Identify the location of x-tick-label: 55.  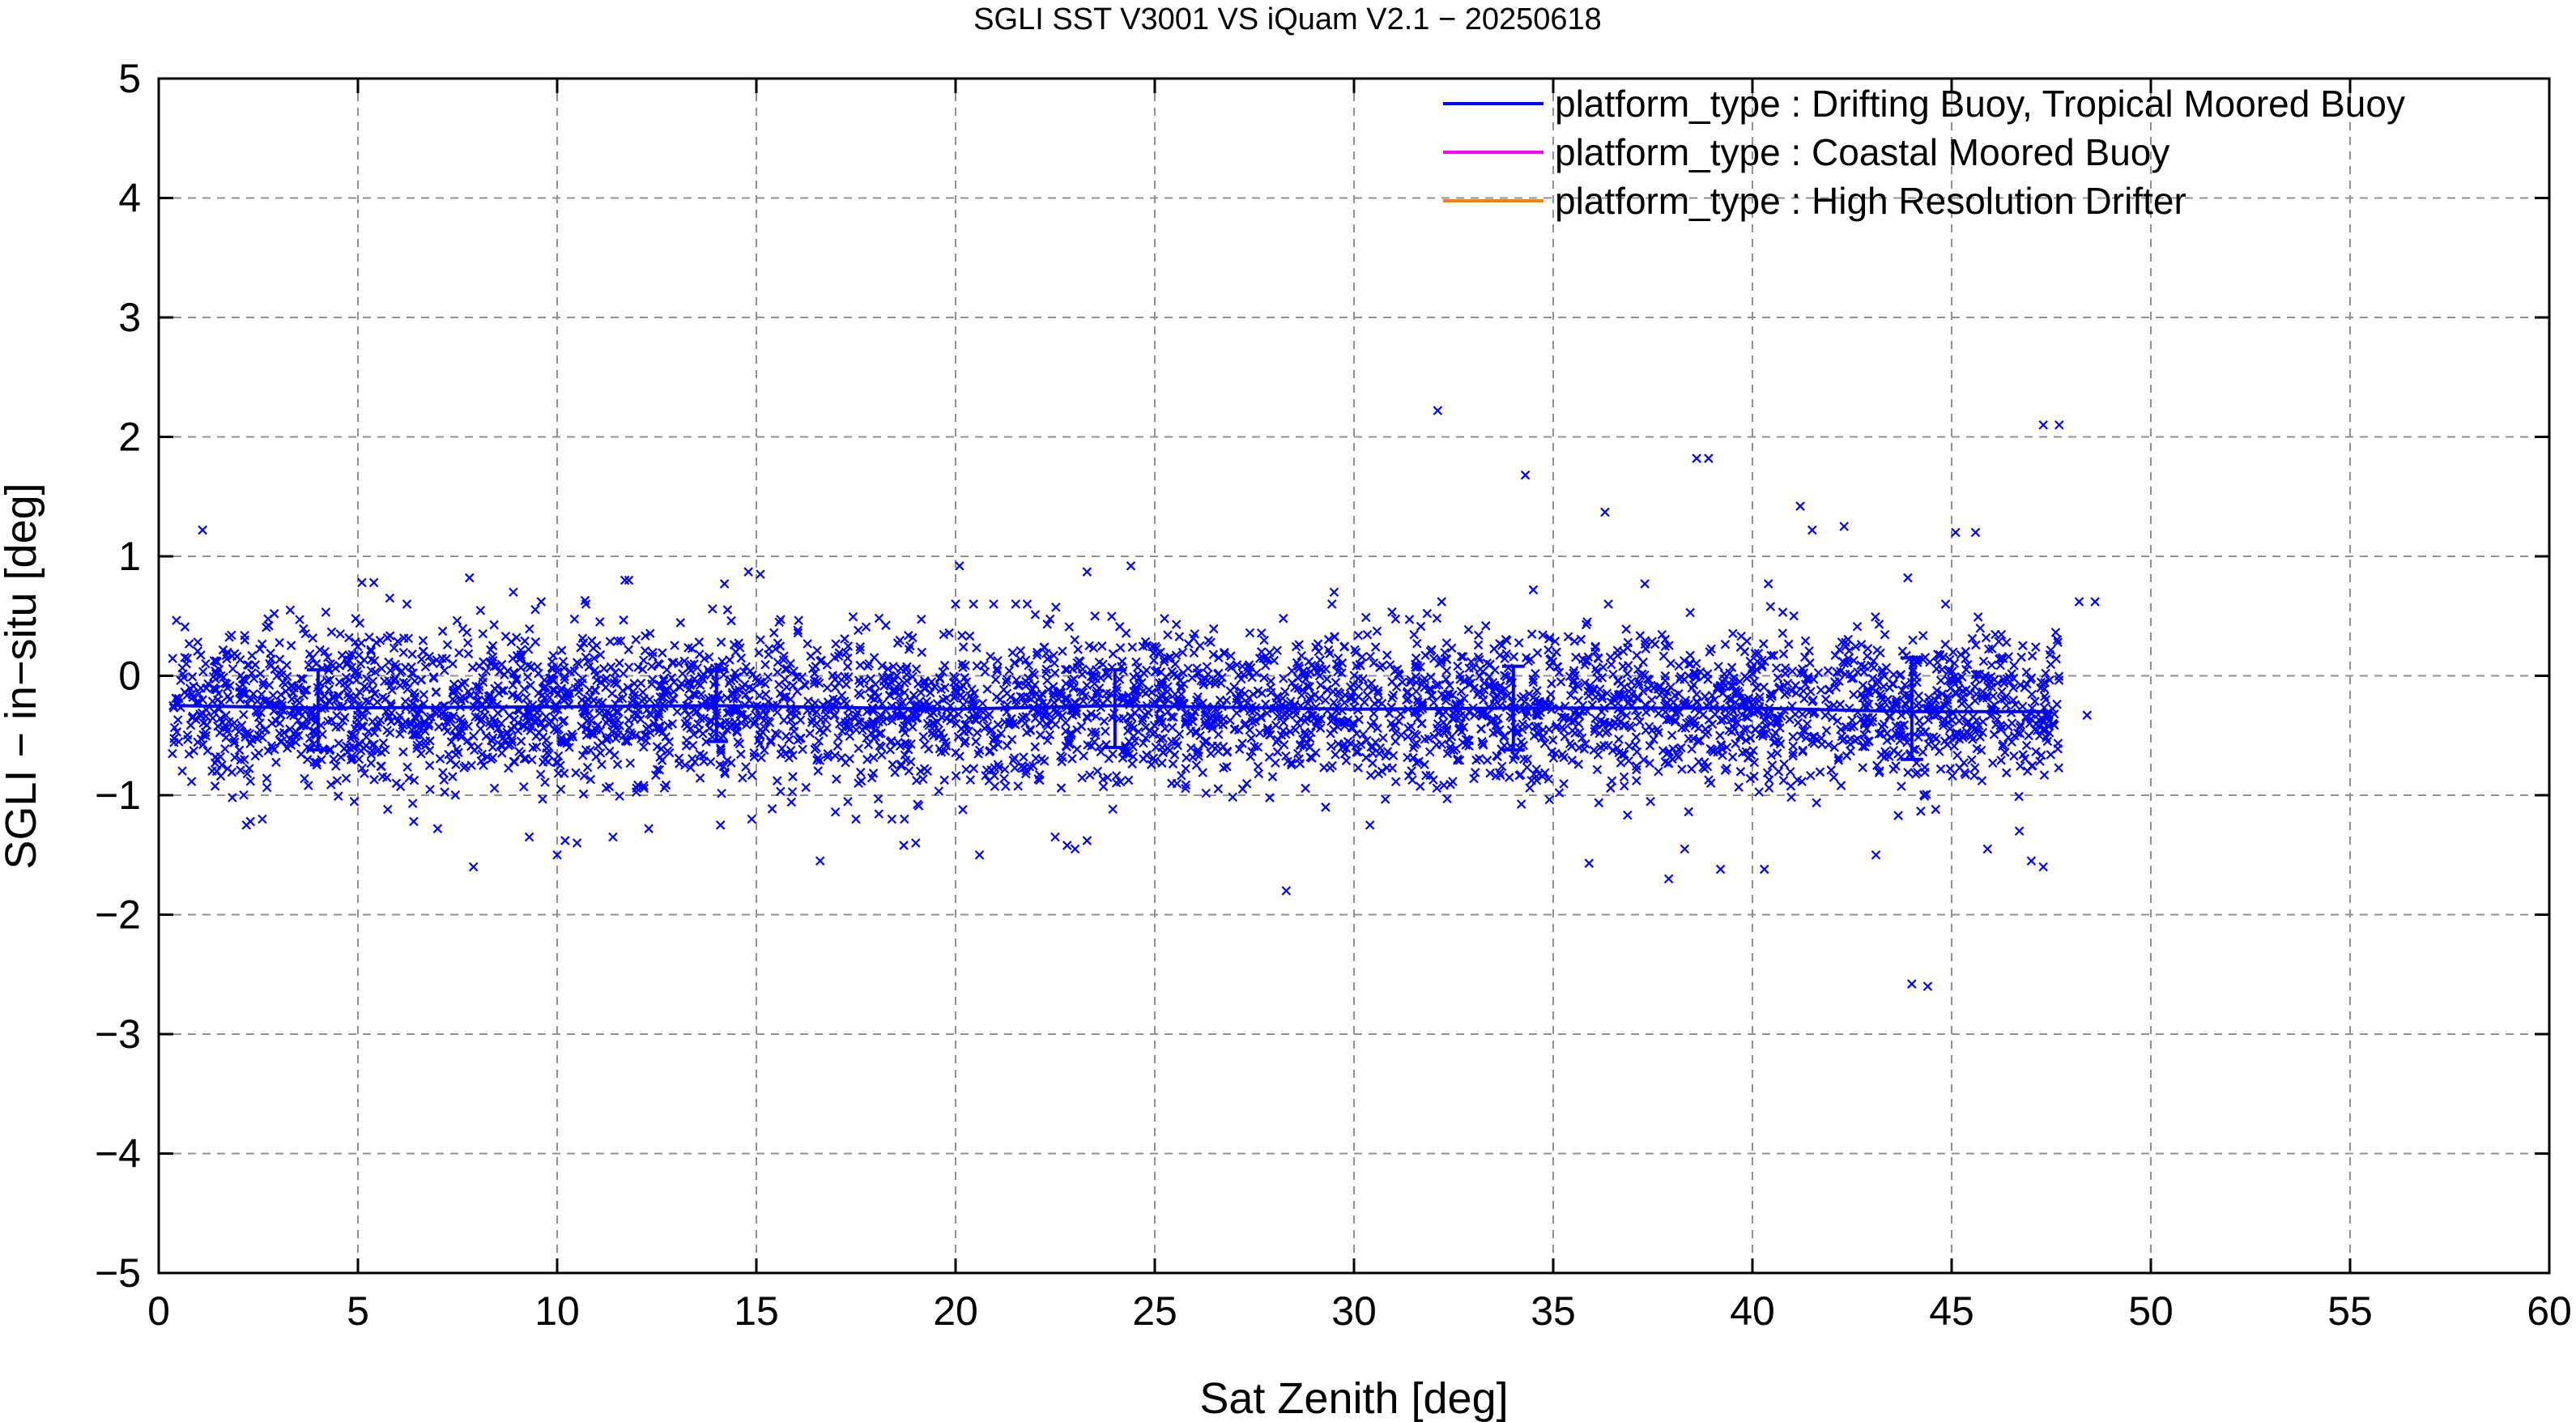
(2350, 1311).